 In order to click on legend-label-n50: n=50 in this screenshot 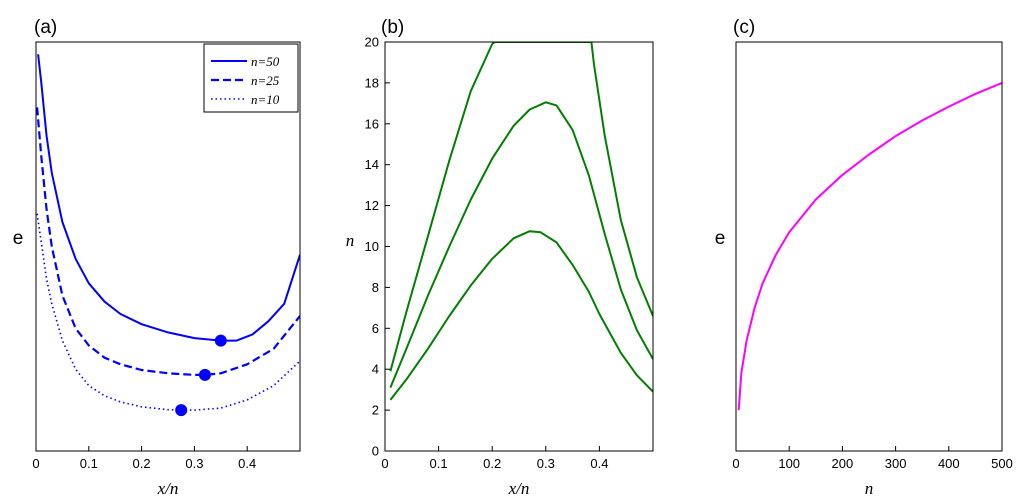, I will do `click(265, 61)`.